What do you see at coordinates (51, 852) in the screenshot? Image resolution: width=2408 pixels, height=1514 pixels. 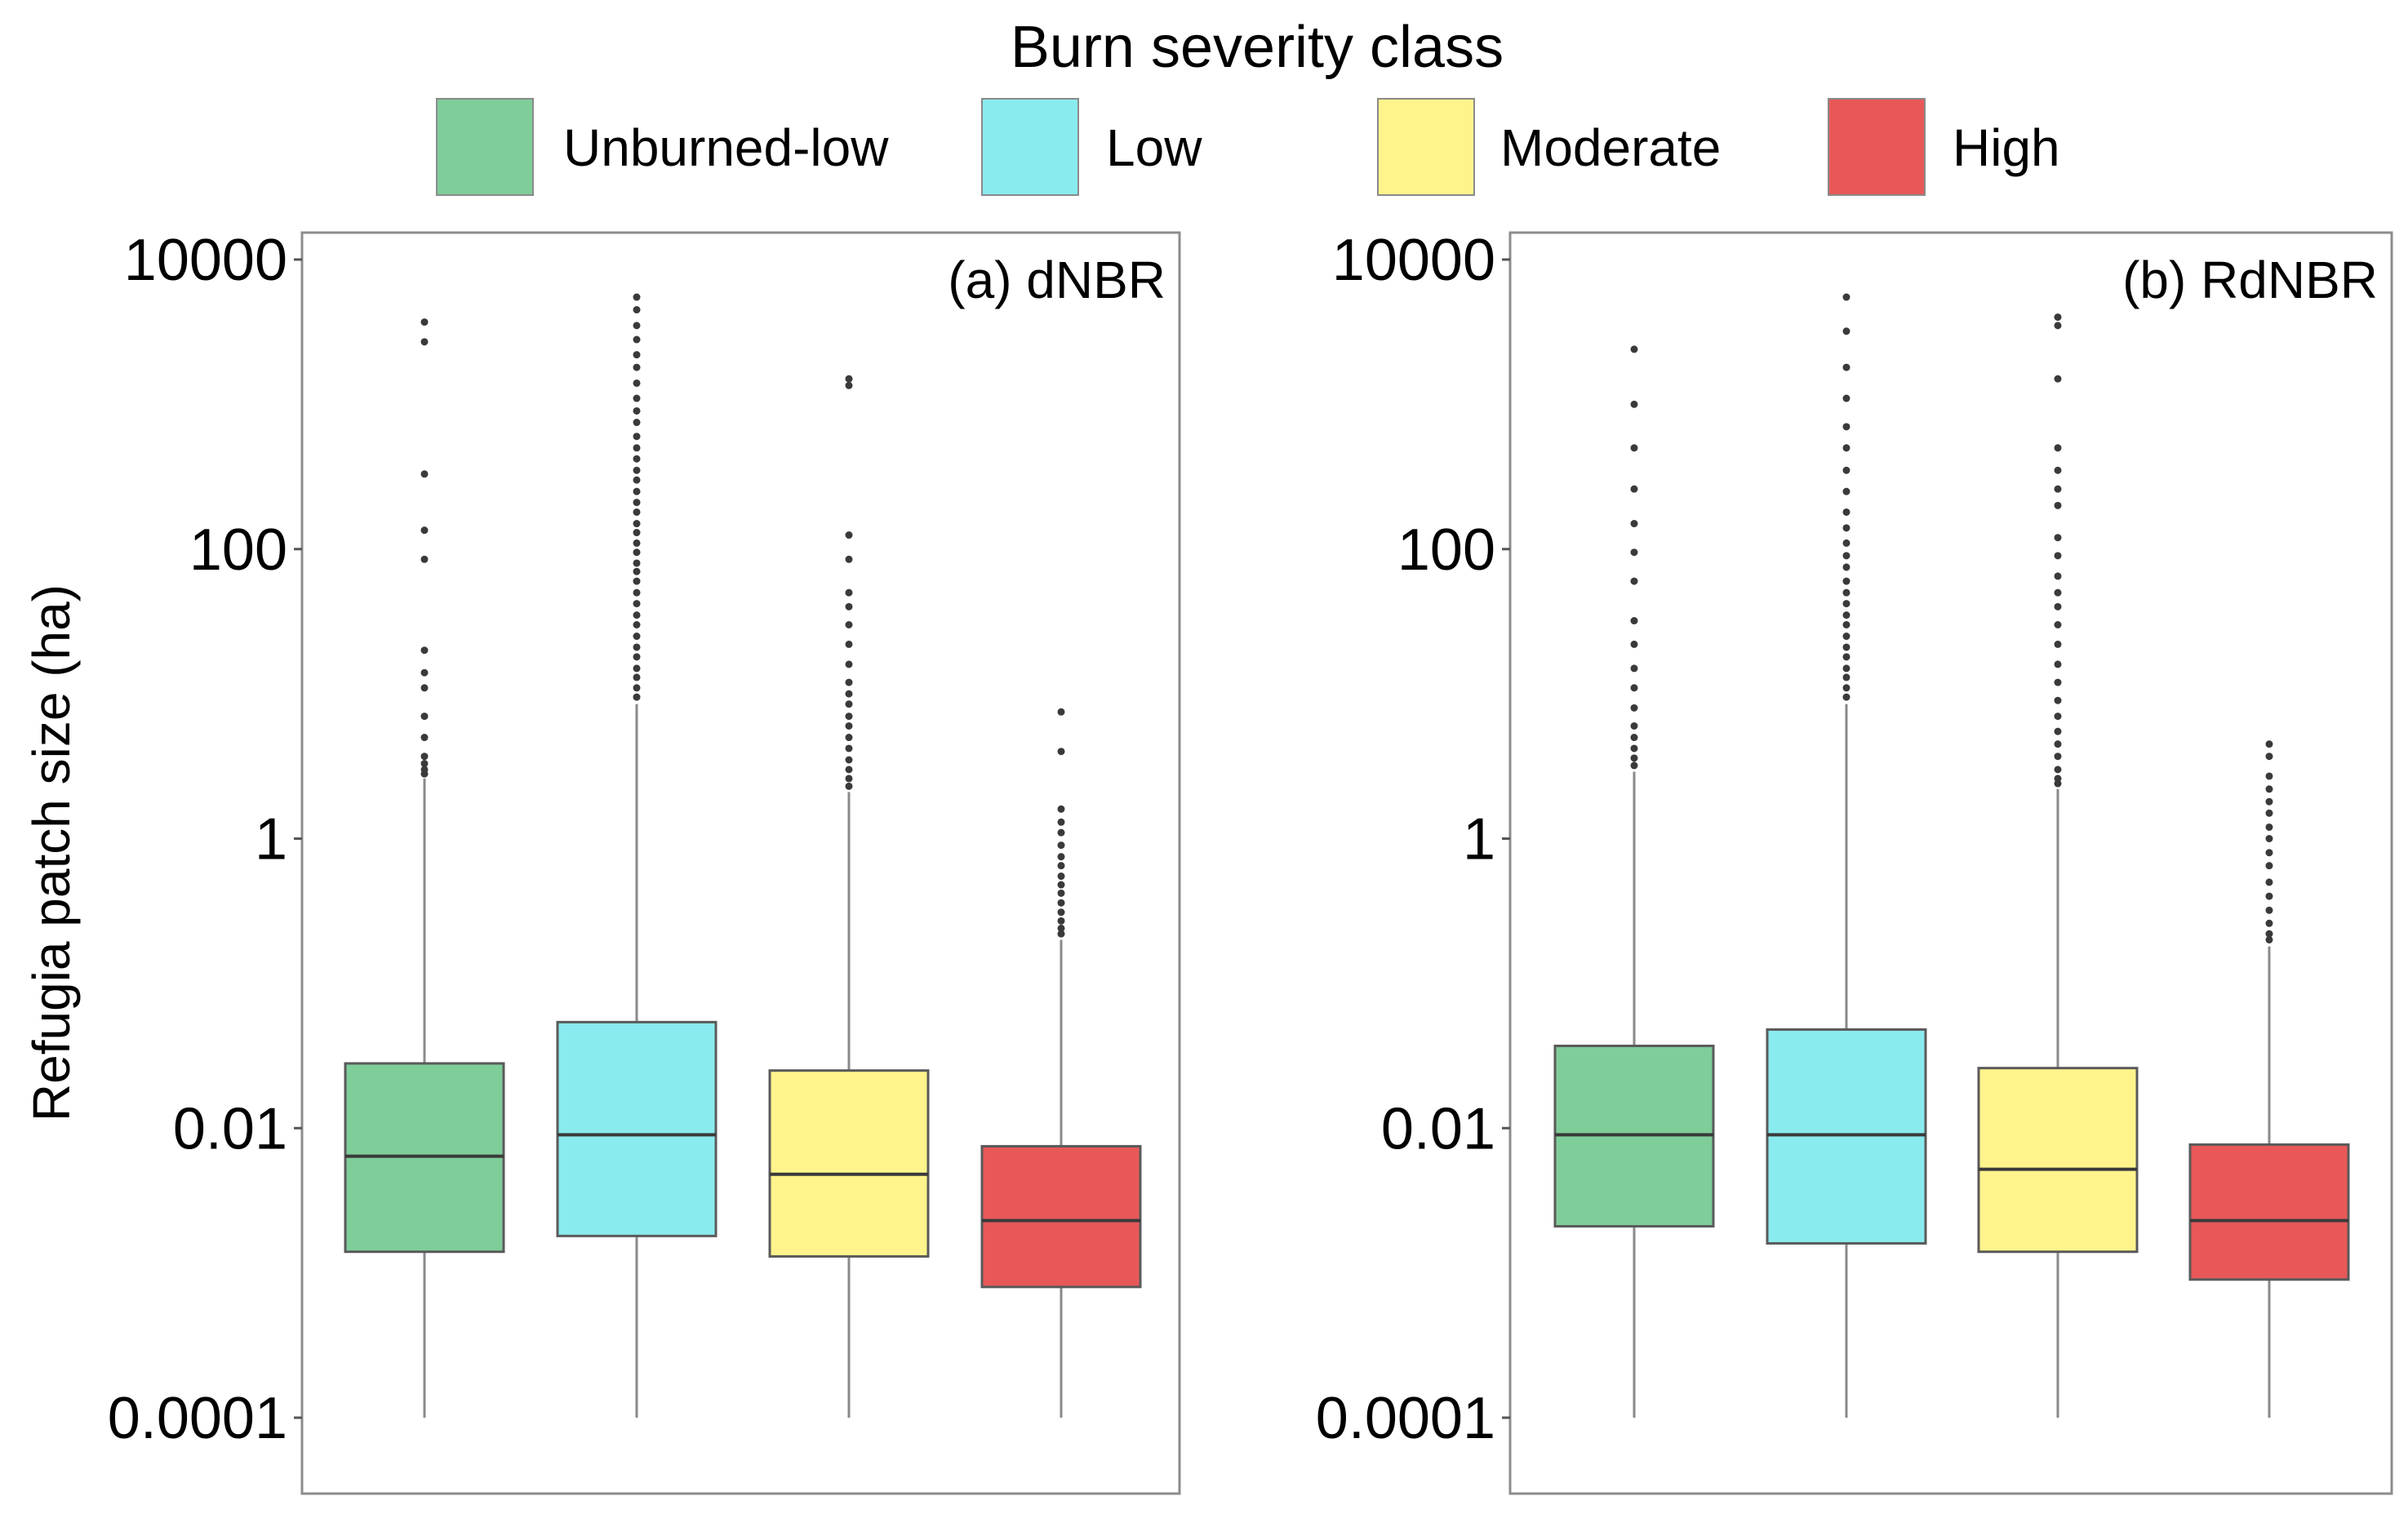 I see `y-axis-title: Refugia patch size (ha)` at bounding box center [51, 852].